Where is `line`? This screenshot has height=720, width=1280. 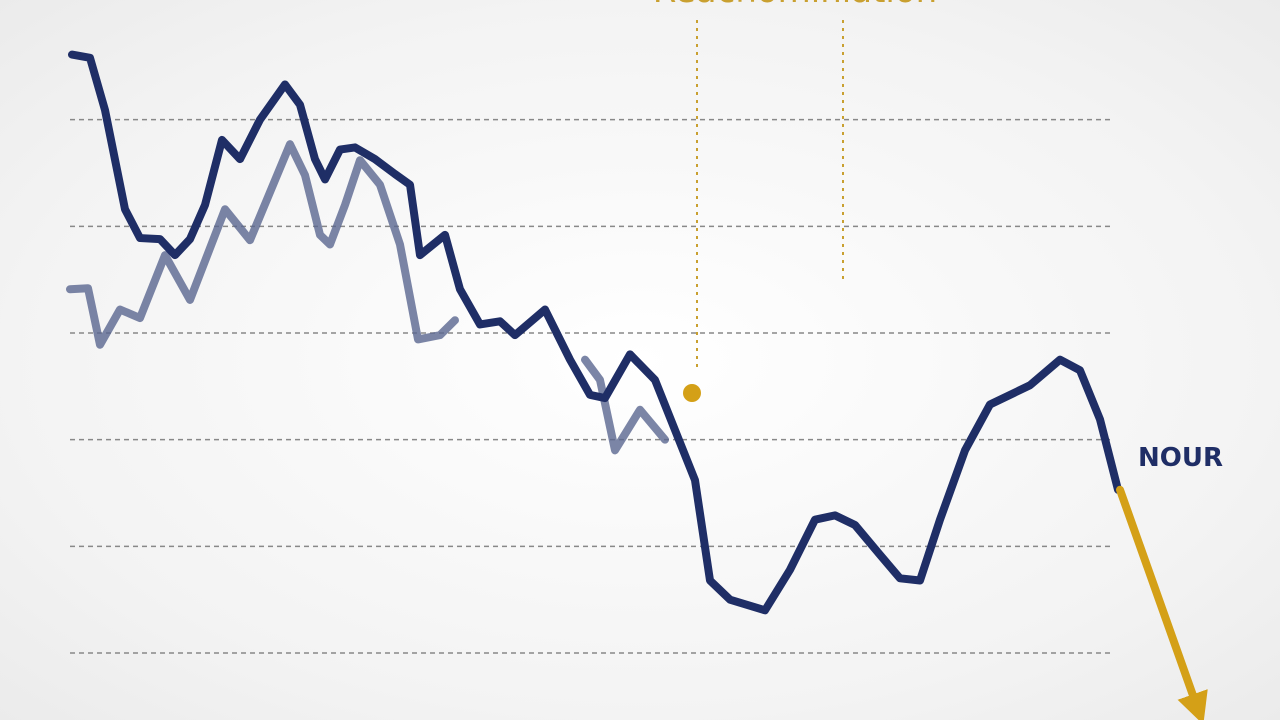
line is located at coordinates (1162, 602).